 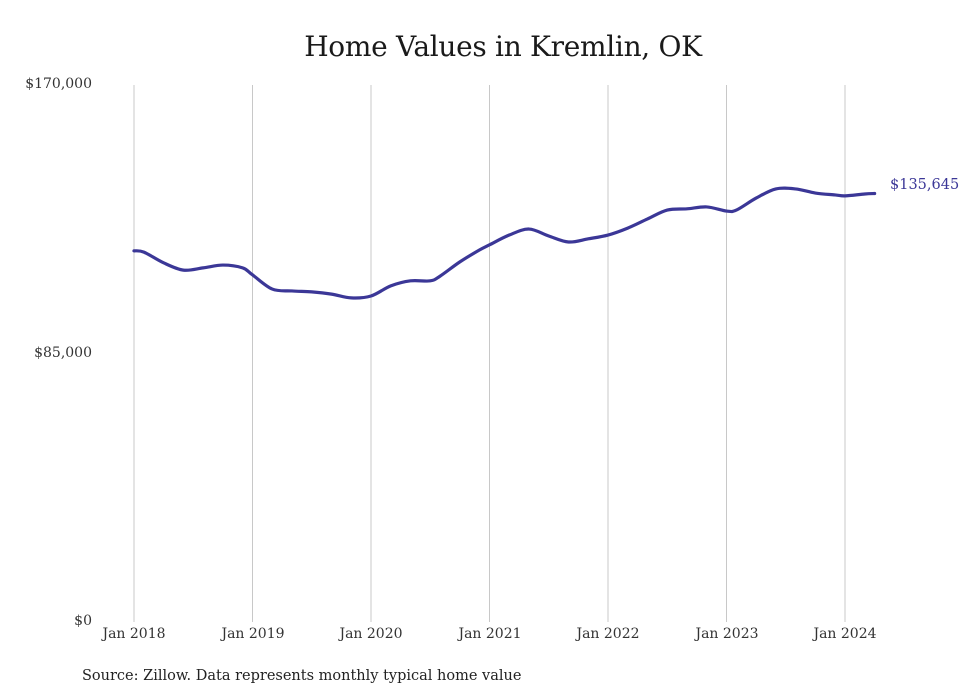 What do you see at coordinates (83, 621) in the screenshot?
I see `y-tick-label: $0` at bounding box center [83, 621].